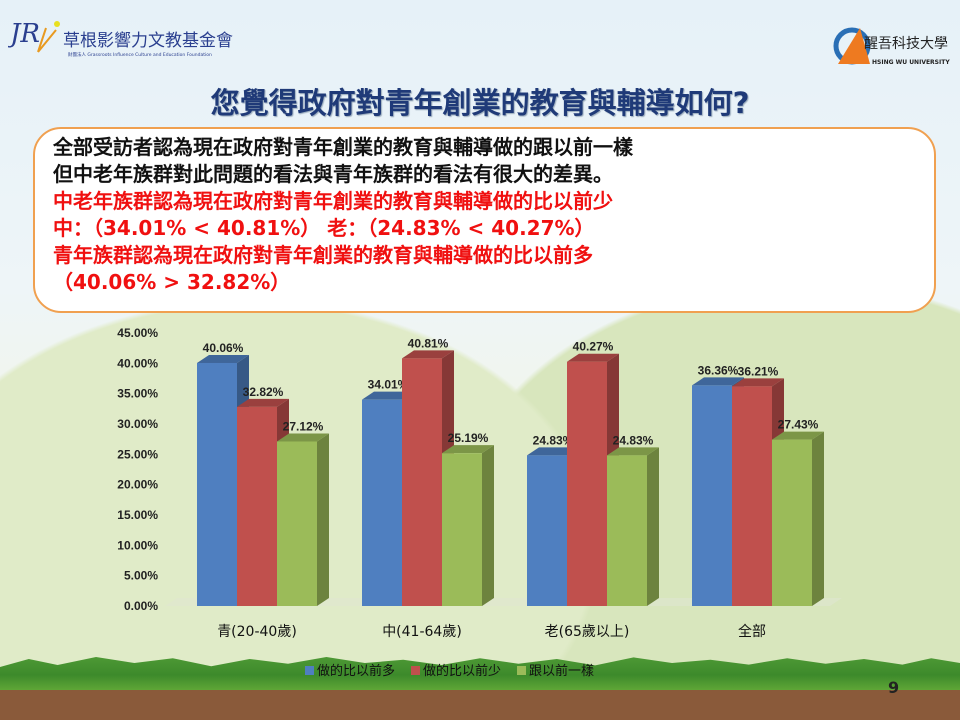 Image resolution: width=960 pixels, height=720 pixels. What do you see at coordinates (137, 394) in the screenshot?
I see `y-tick-label: 35.00%` at bounding box center [137, 394].